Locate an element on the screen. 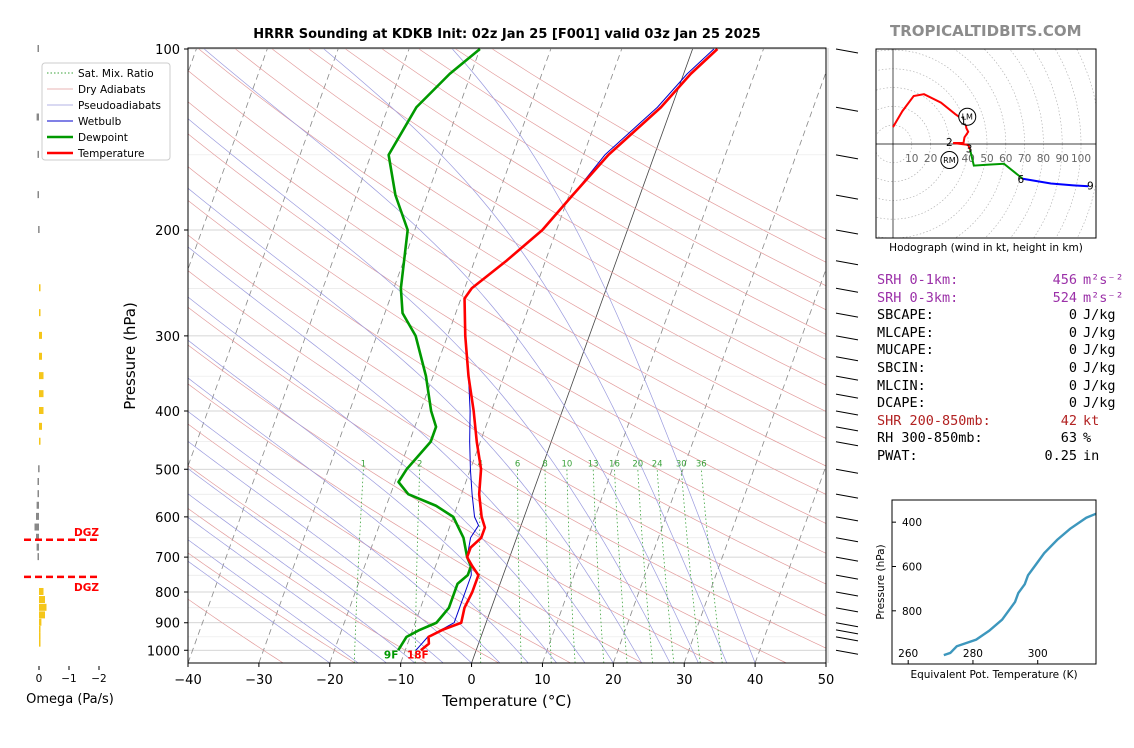 This screenshot has height=748, width=1134. dgz-label: DGZ is located at coordinates (86, 588).